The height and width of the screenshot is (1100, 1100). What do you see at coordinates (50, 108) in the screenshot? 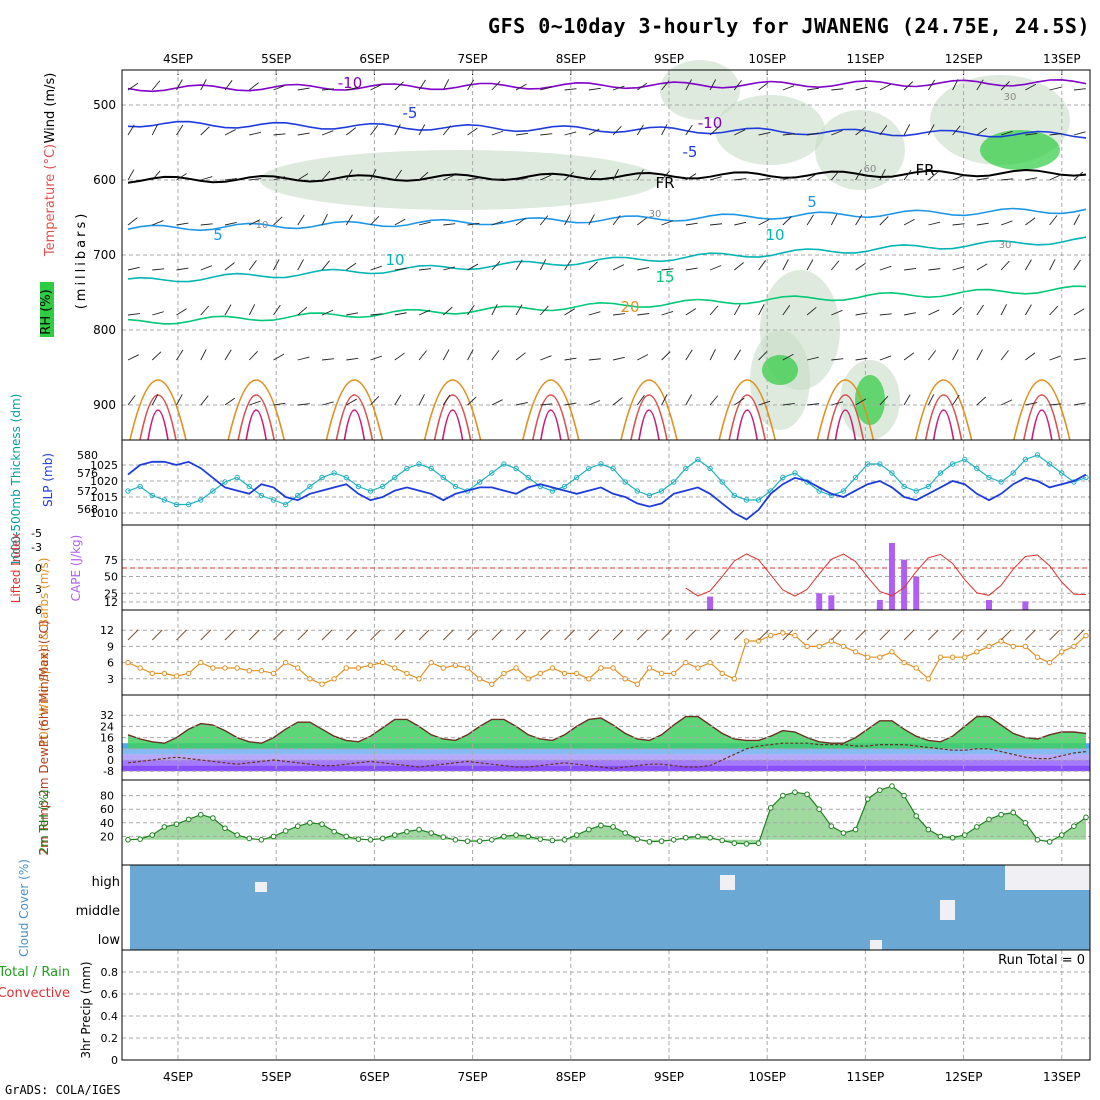
I see `wind-axis-label: Wind (m/s)` at bounding box center [50, 108].